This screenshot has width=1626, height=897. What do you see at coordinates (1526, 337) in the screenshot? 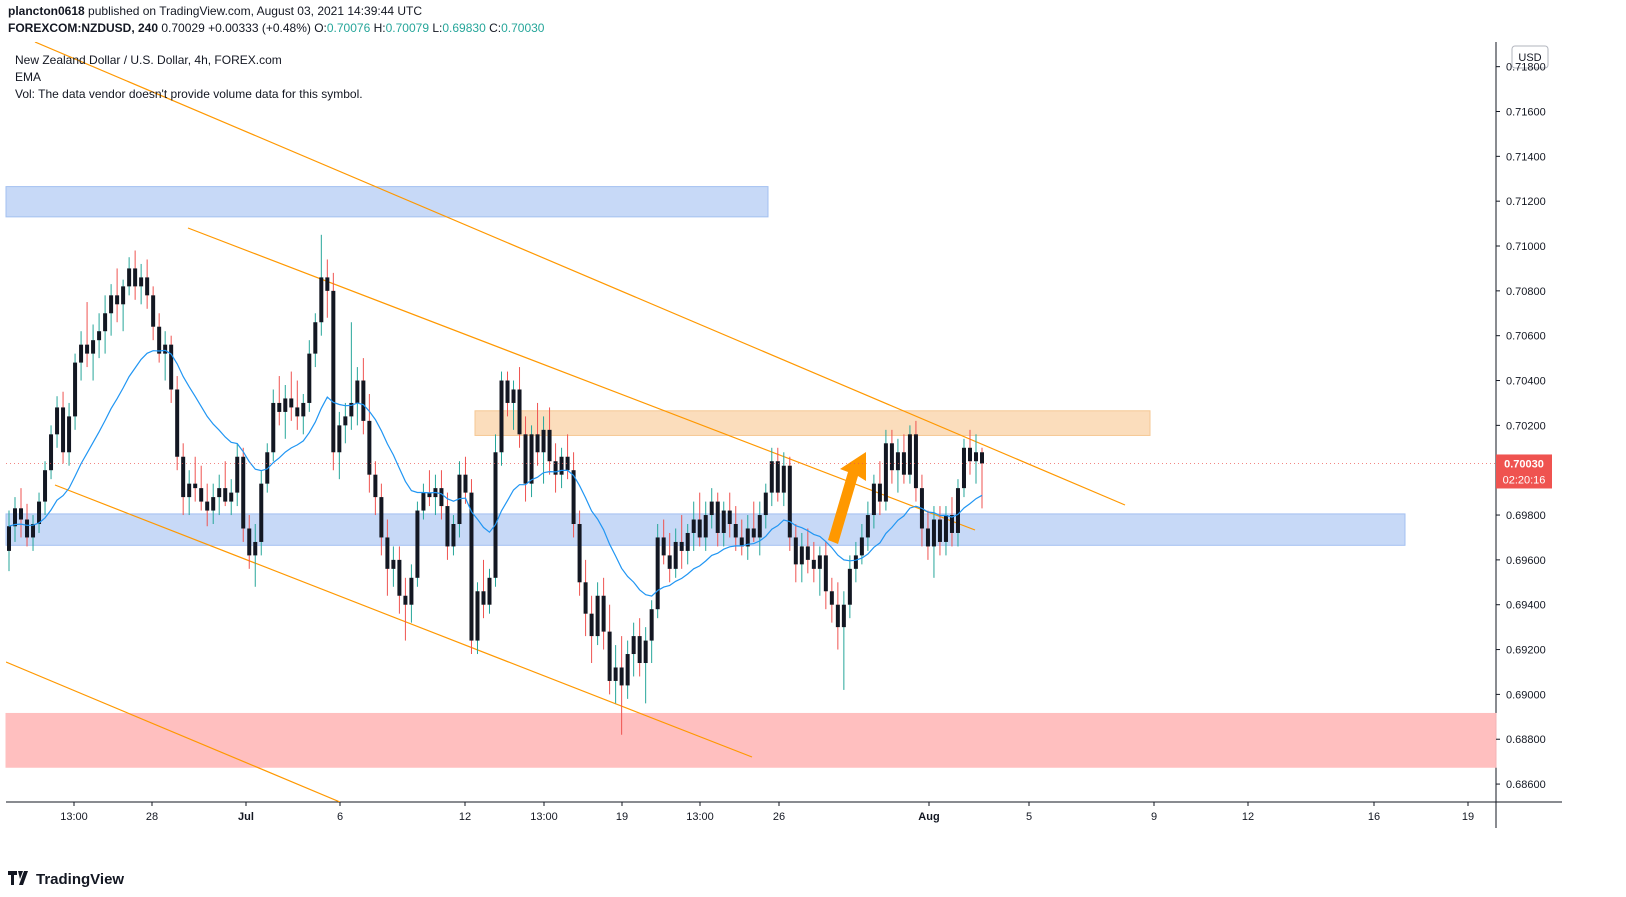
I see `y-tick-label: 0.70600` at bounding box center [1526, 337].